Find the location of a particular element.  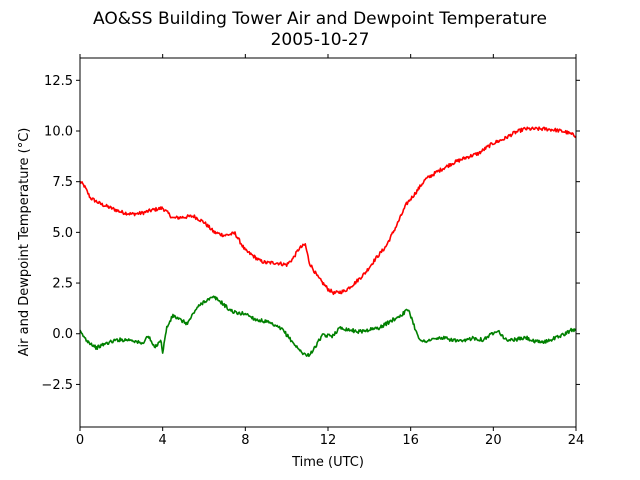

x-tick-label: 12 is located at coordinates (328, 440).